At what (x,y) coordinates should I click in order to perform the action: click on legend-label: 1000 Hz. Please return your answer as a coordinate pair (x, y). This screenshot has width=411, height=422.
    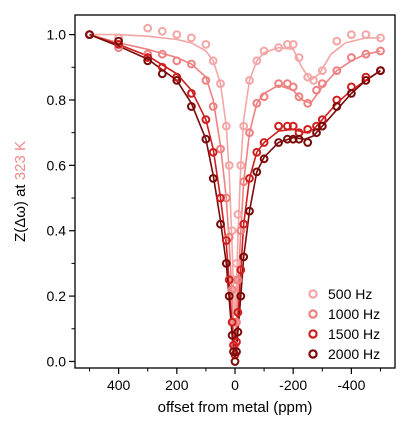
    Looking at the image, I should click on (354, 314).